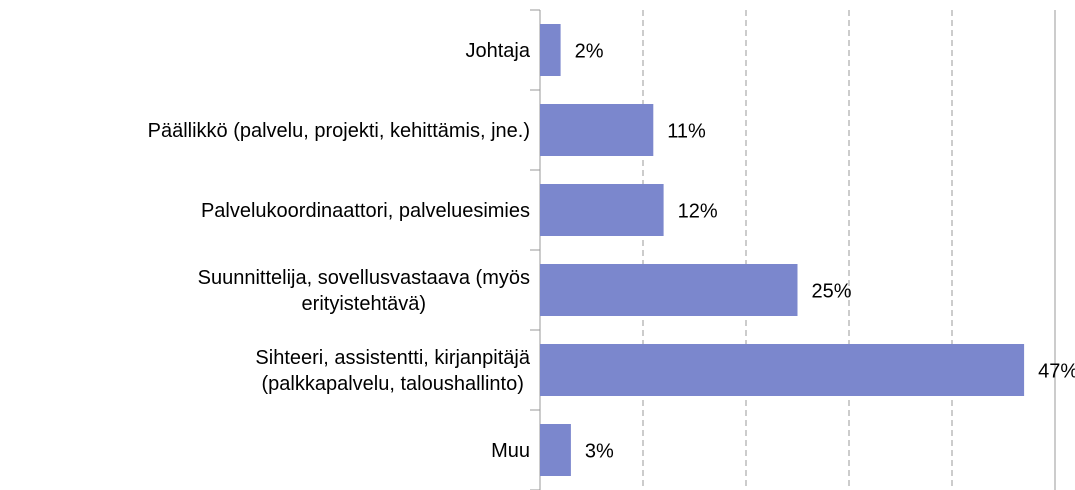 Image resolution: width=1075 pixels, height=490 pixels. Describe the element at coordinates (599, 451) in the screenshot. I see `value-label: 3%` at that location.